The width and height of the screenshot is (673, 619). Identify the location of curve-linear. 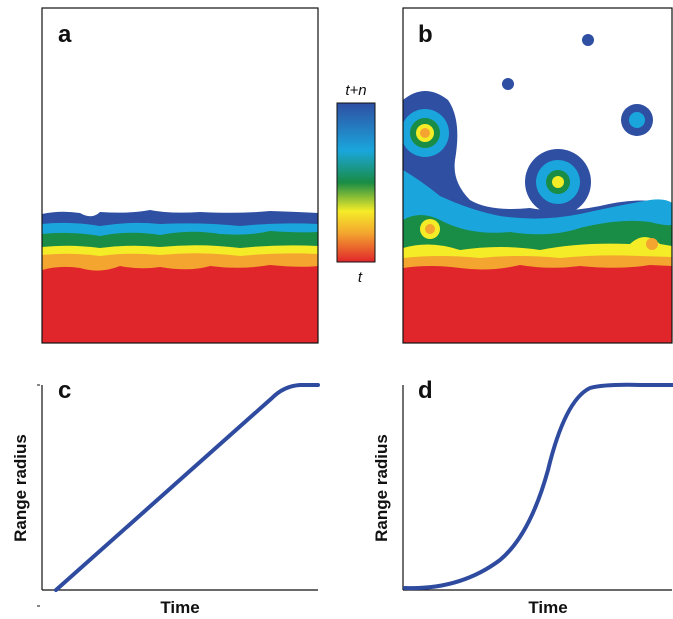
(187, 487).